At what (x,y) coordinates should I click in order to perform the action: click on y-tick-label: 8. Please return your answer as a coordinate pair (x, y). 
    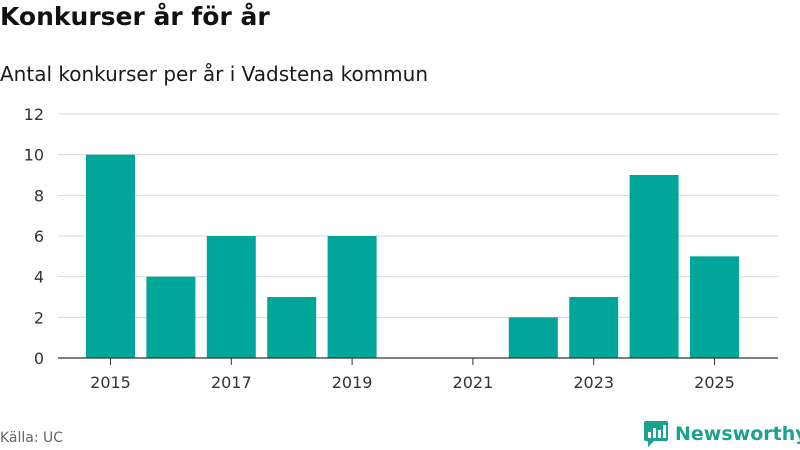
    Looking at the image, I should click on (39, 195).